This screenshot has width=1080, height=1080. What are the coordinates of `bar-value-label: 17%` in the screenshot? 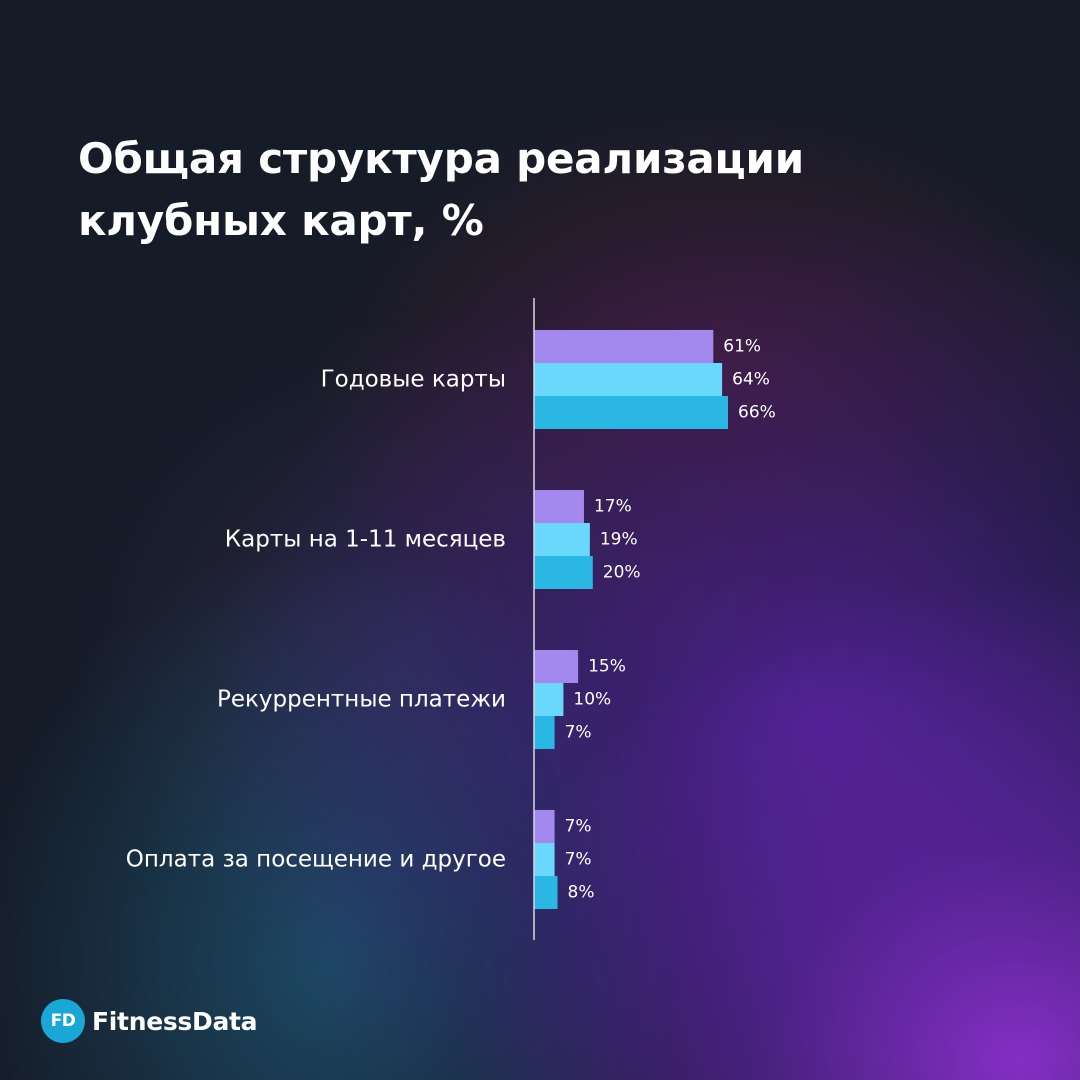 It's located at (613, 507).